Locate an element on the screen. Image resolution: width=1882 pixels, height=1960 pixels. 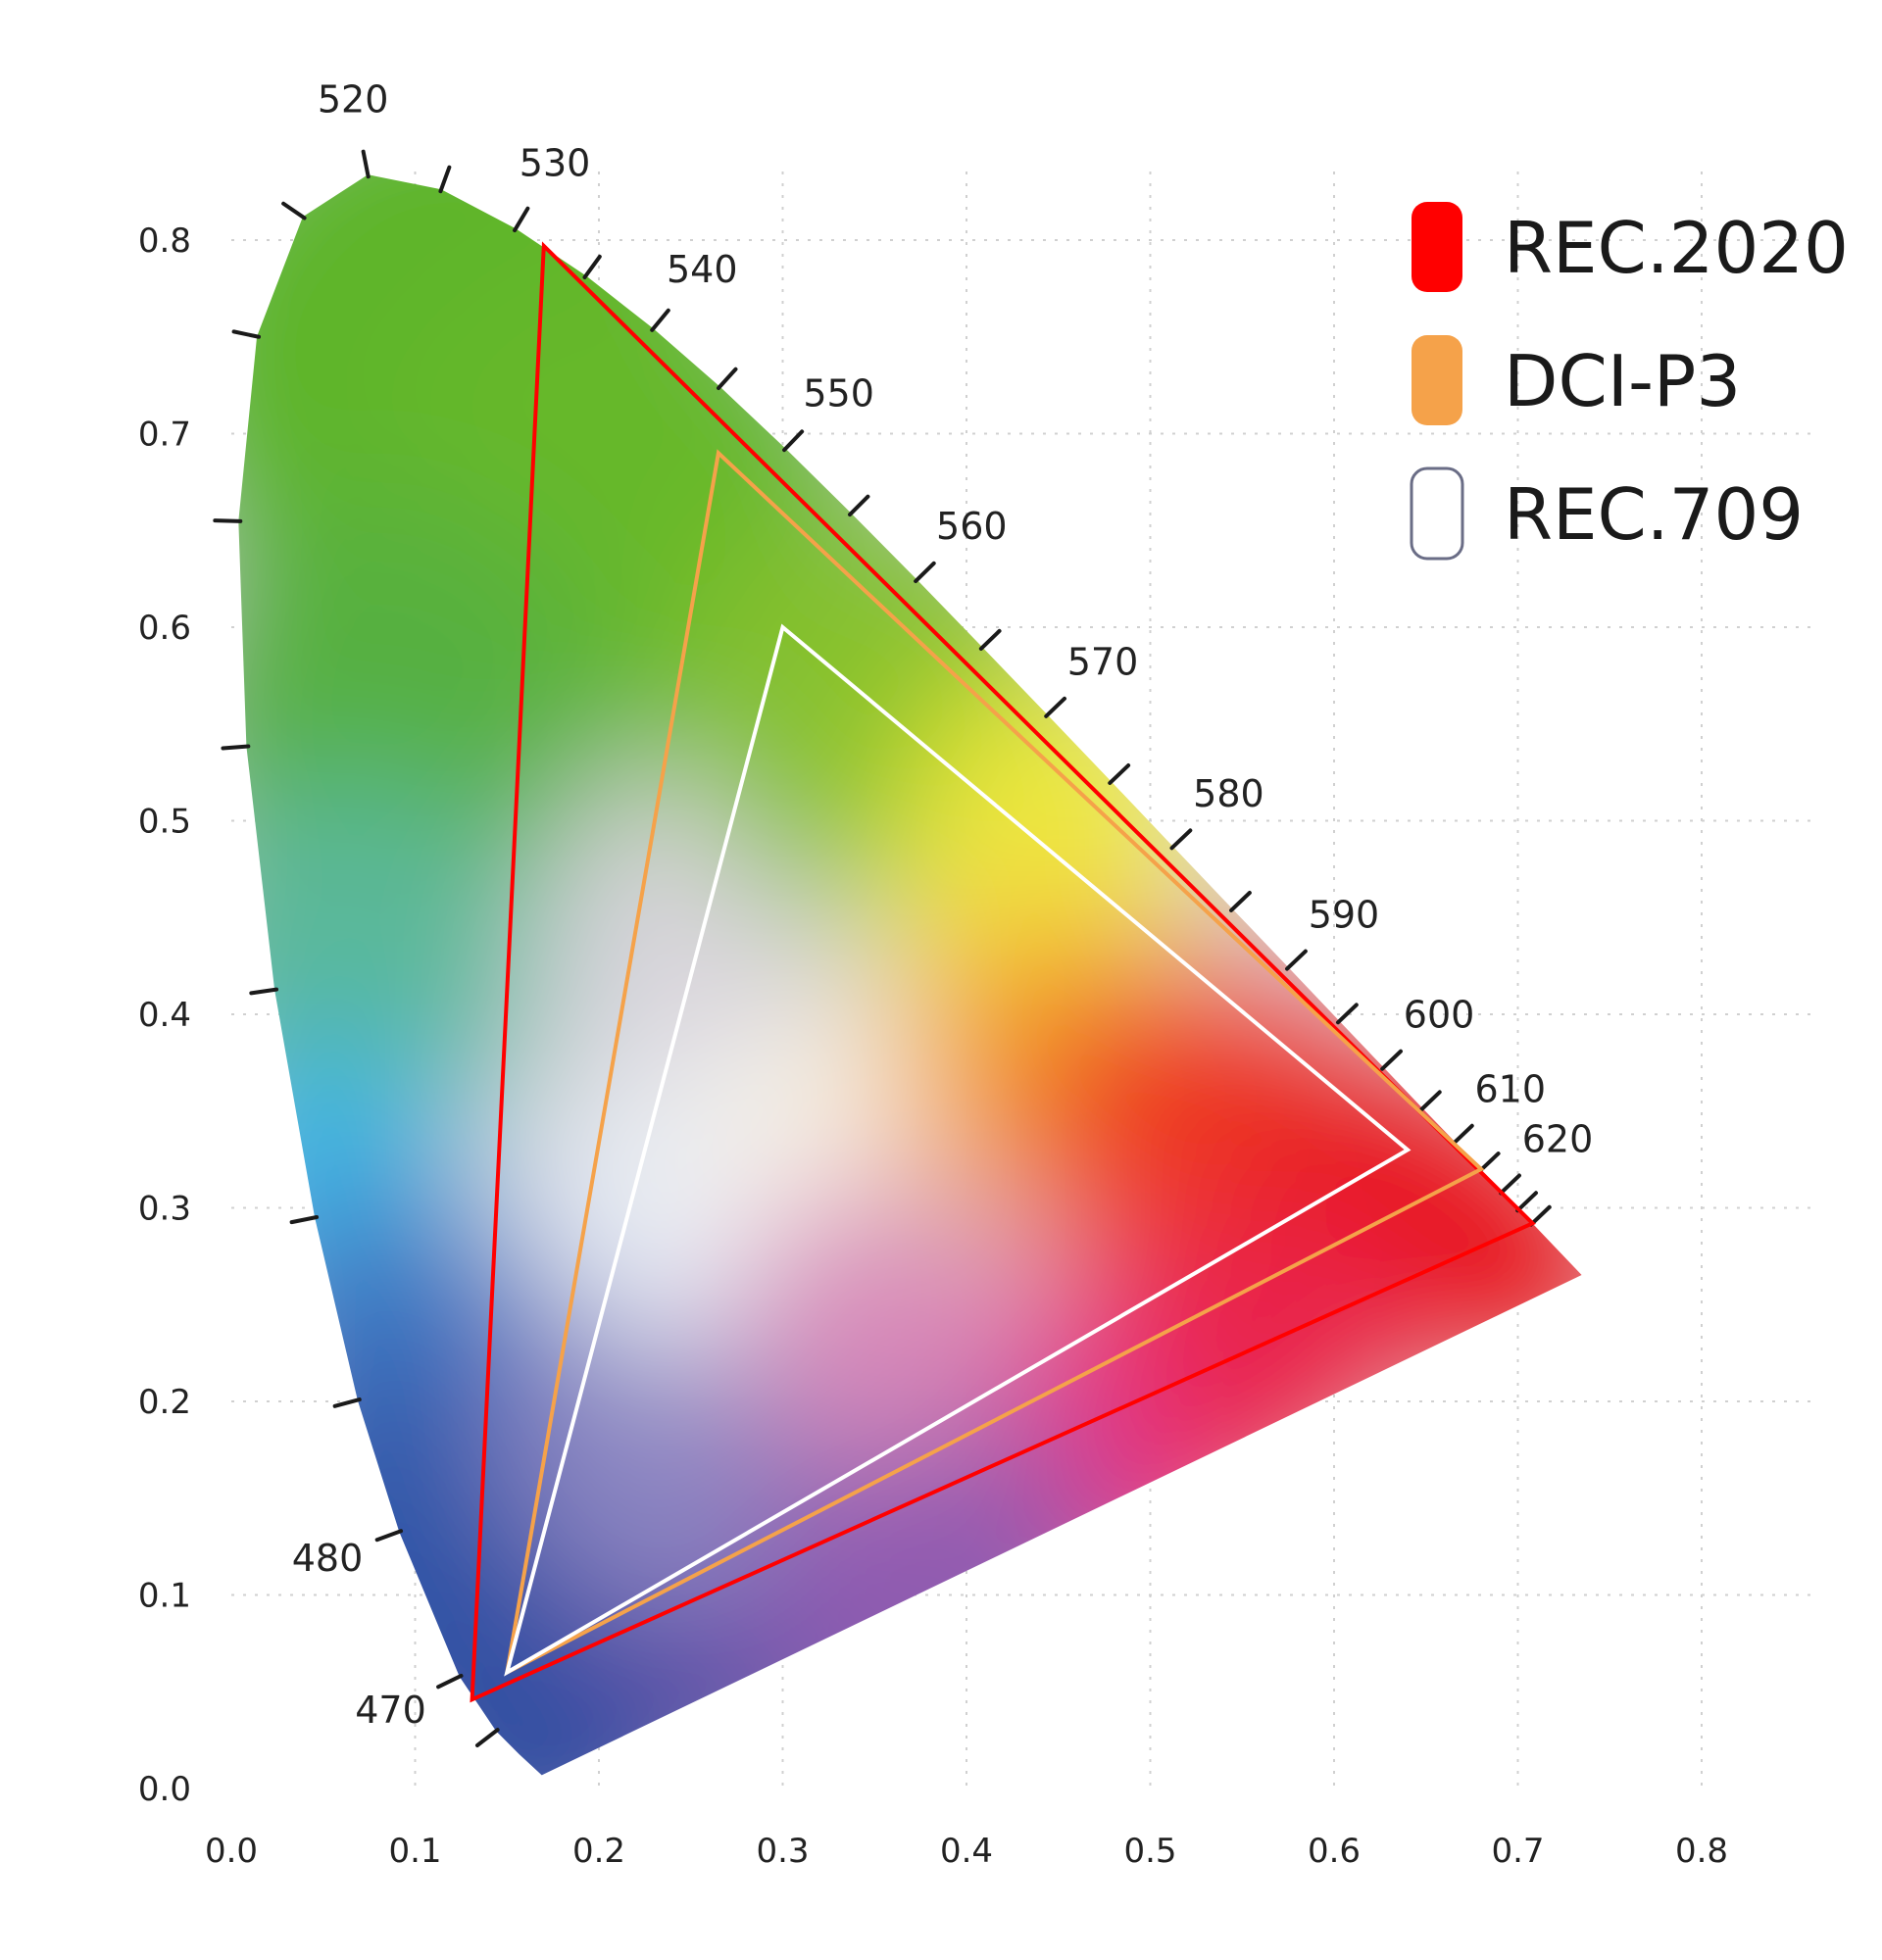
legend-label-rec-2020: REC.2020 is located at coordinates (1677, 248).